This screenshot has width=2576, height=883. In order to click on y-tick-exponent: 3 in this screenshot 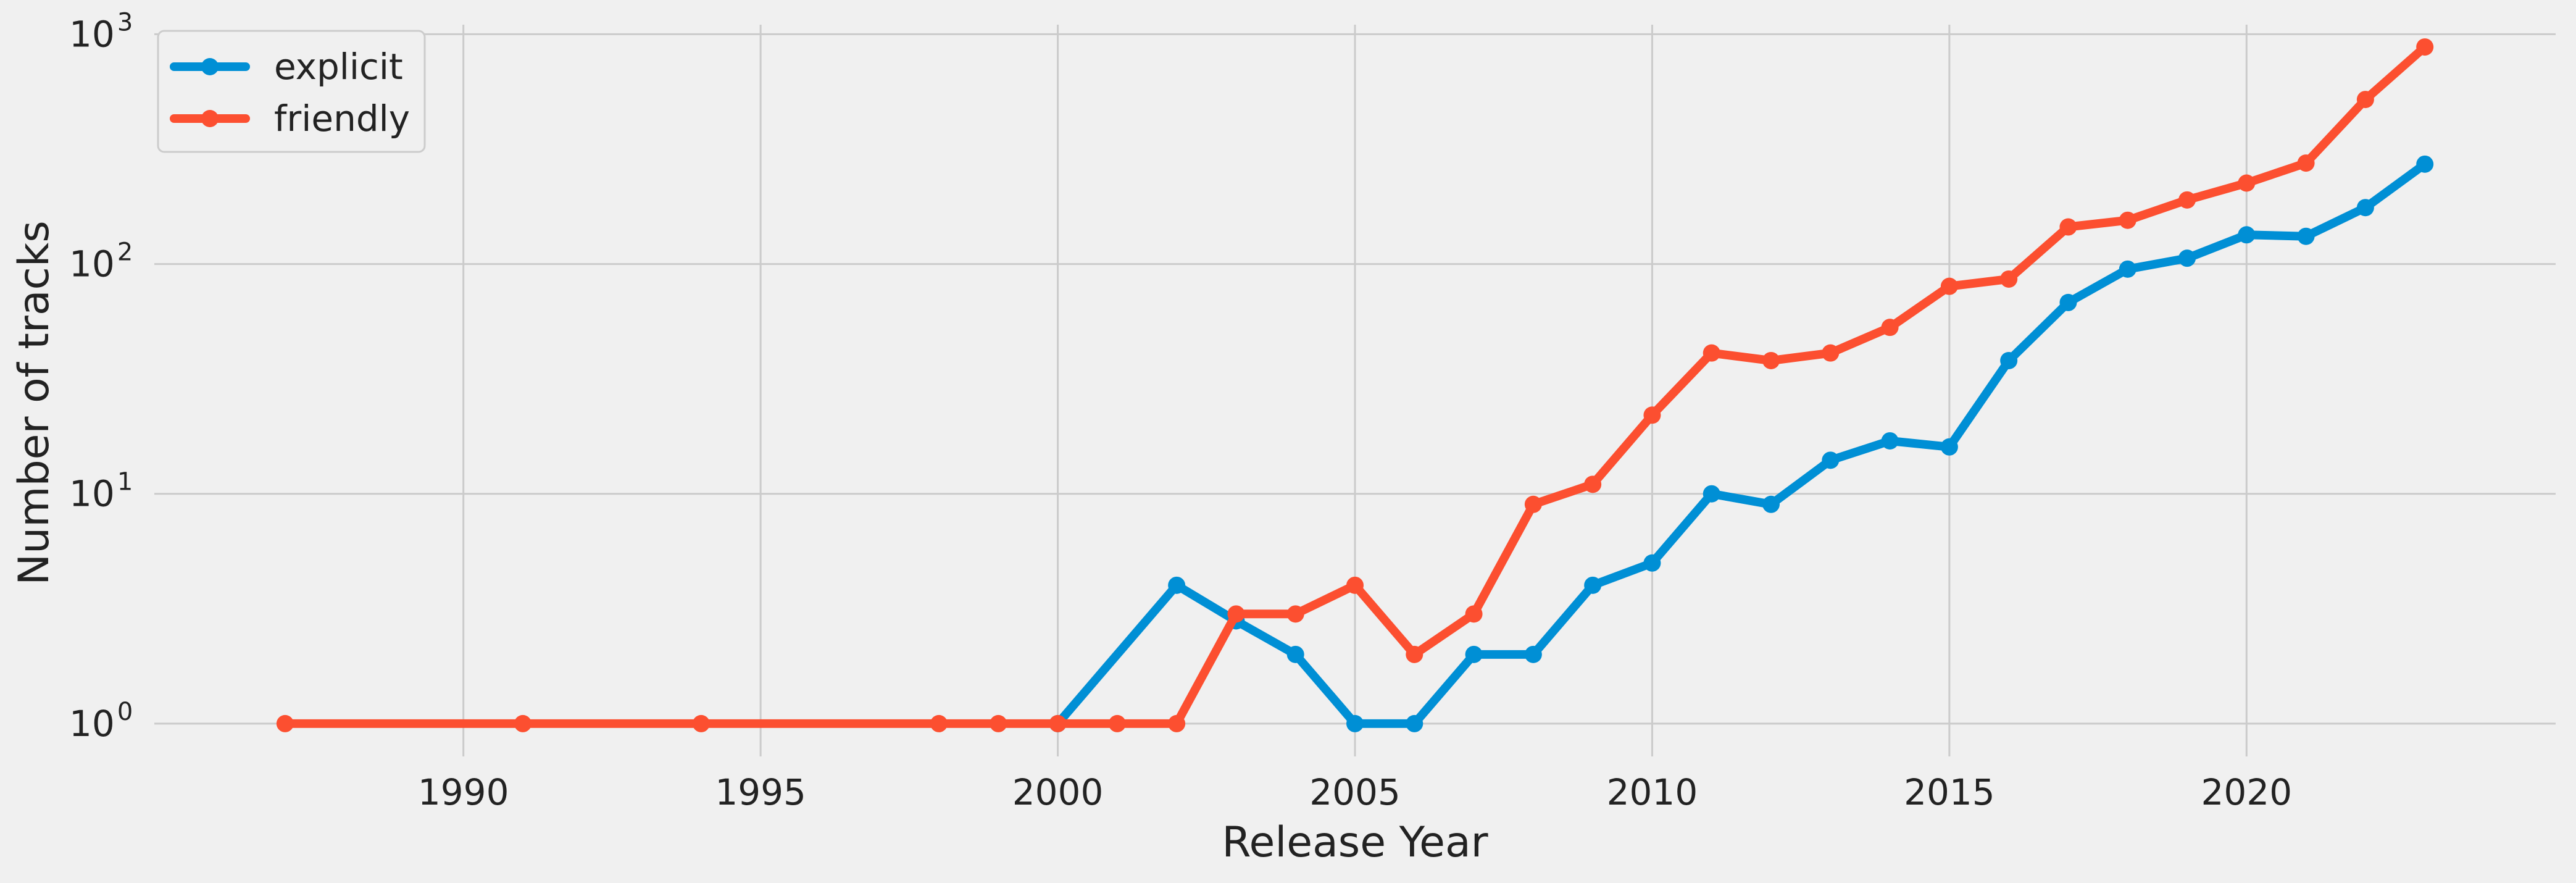, I will do `click(125, 22)`.